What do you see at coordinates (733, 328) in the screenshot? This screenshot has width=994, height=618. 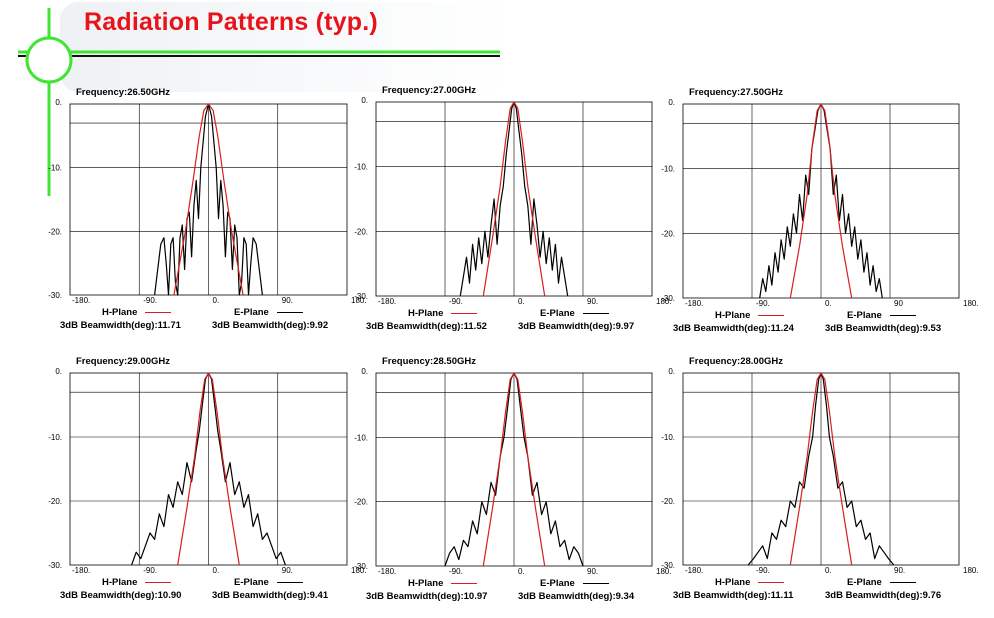 I see `h-plane-beamwidth: 3dB Beamwidth(deg):11.24` at bounding box center [733, 328].